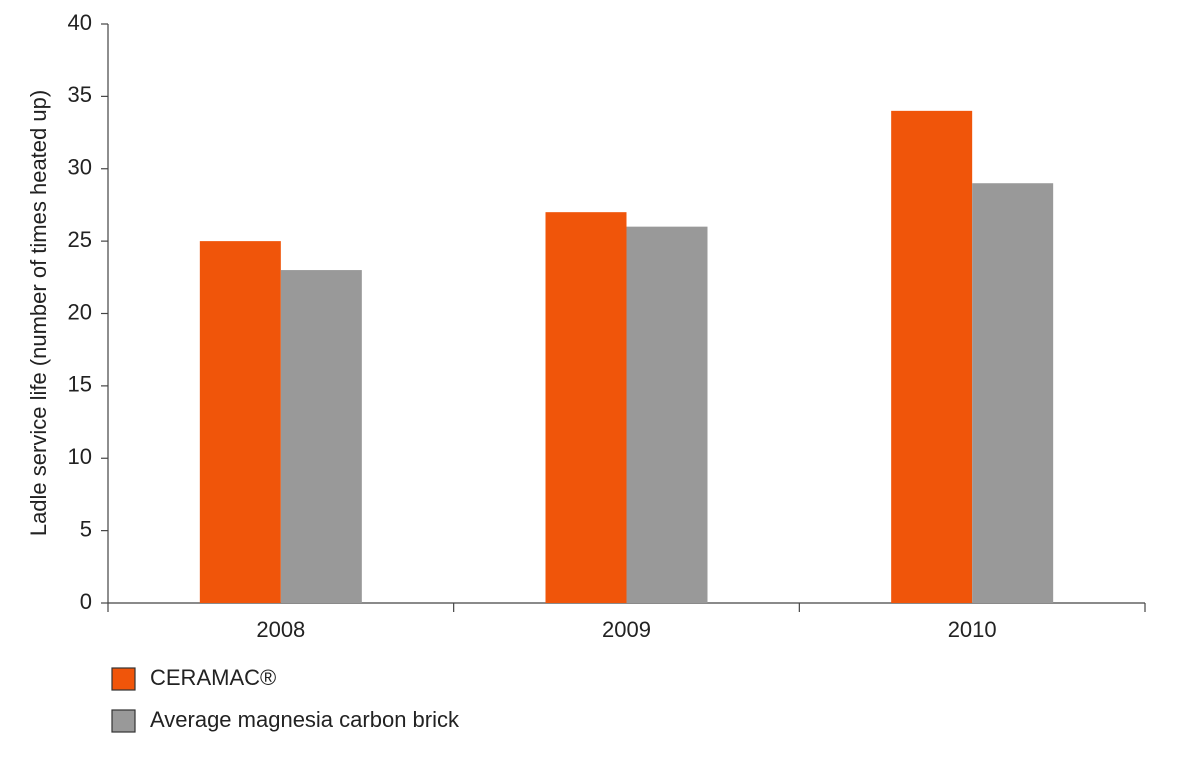  Describe the element at coordinates (213, 677) in the screenshot. I see `legend-label: CERAMAC®` at that location.